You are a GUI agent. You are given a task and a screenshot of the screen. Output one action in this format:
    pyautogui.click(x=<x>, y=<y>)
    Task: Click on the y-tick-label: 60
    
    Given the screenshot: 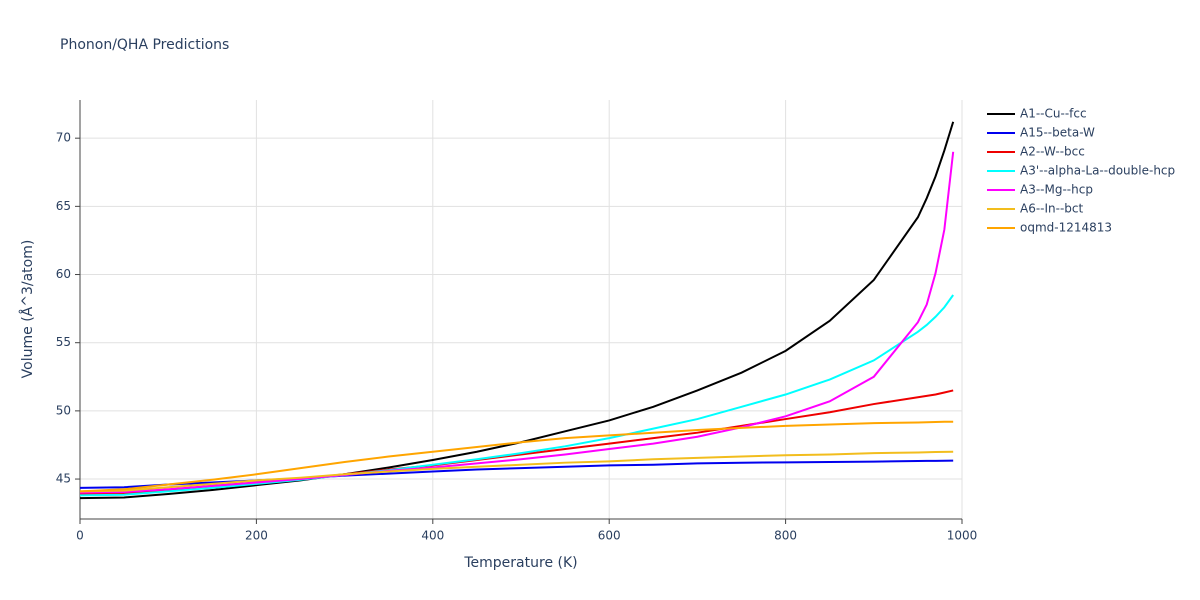 What is the action you would take?
    pyautogui.click(x=63, y=274)
    